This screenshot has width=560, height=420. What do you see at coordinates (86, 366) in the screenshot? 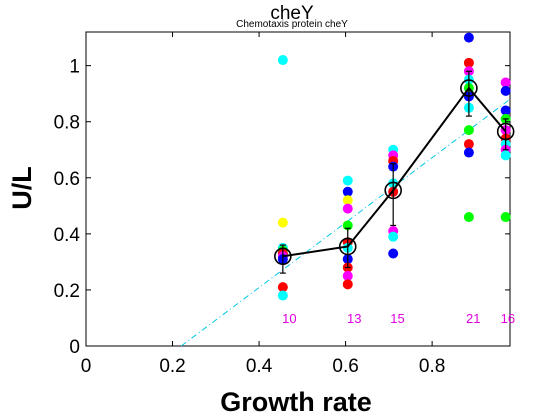
I see `x-tick-label: 0` at bounding box center [86, 366].